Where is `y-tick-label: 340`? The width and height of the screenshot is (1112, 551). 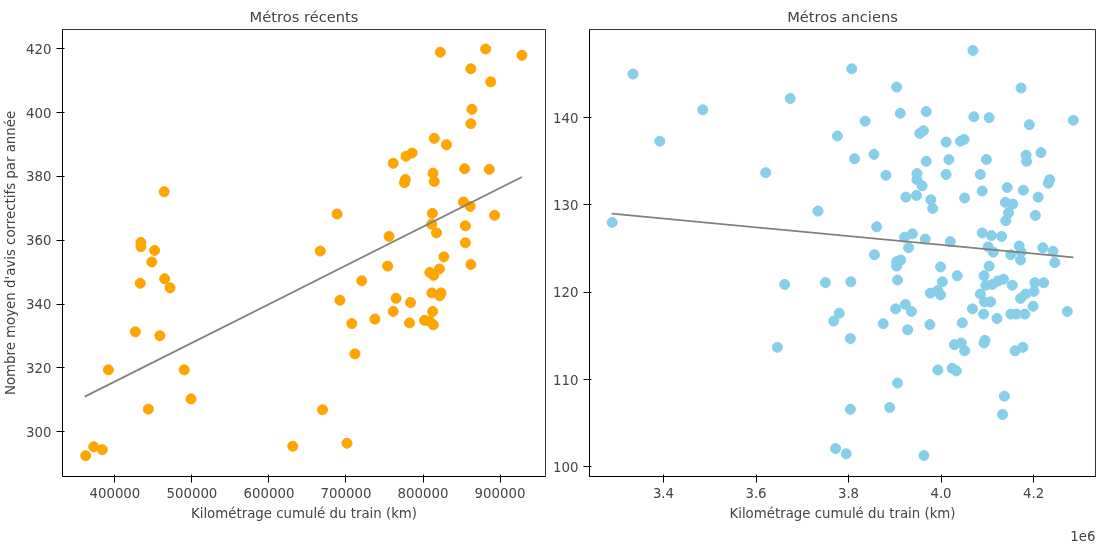
y-tick-label: 340 is located at coordinates (39, 305).